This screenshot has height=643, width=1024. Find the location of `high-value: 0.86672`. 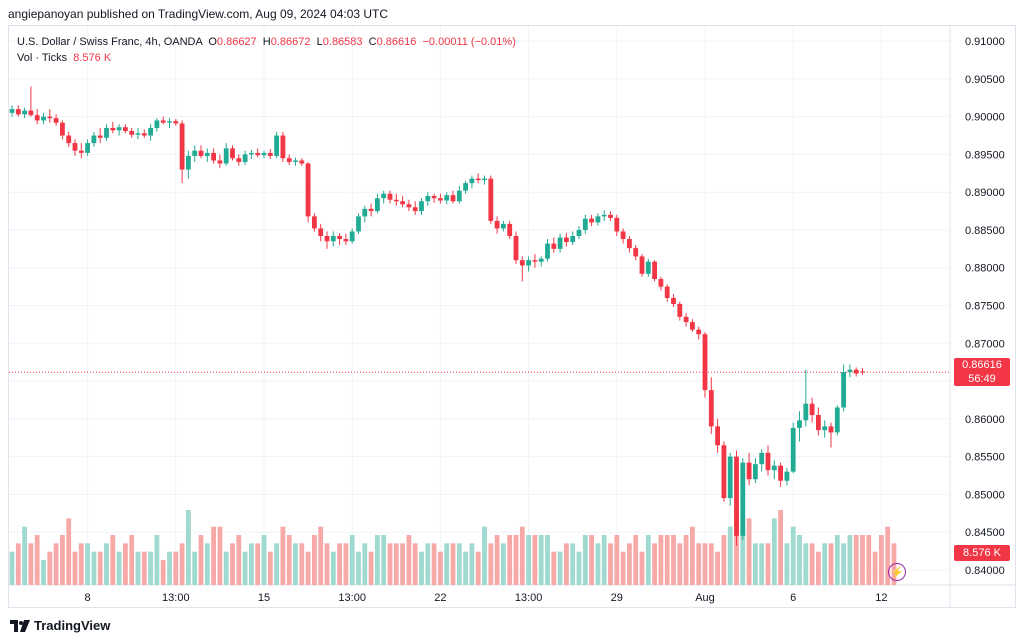

high-value: 0.86672 is located at coordinates (290, 42).